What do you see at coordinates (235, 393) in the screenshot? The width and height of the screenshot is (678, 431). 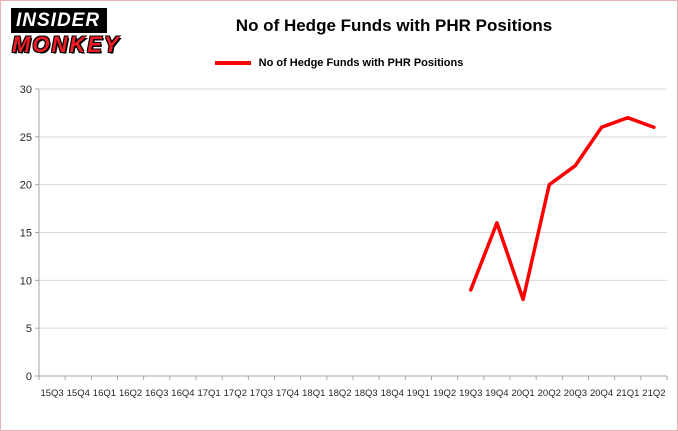 I see `x-axis-label: 17Q2` at bounding box center [235, 393].